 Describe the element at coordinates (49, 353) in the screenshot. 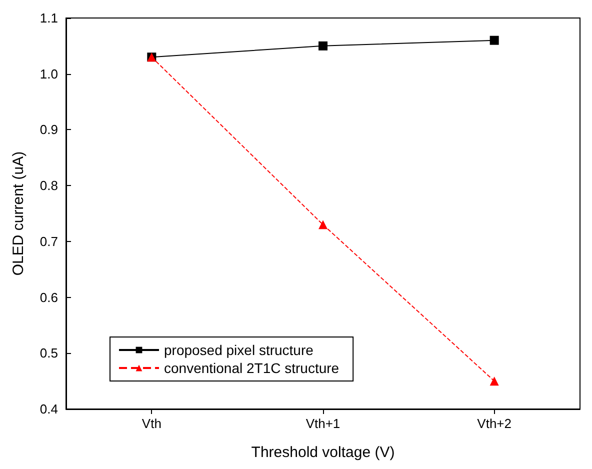

I see `y-tick-label: 0.5` at that location.